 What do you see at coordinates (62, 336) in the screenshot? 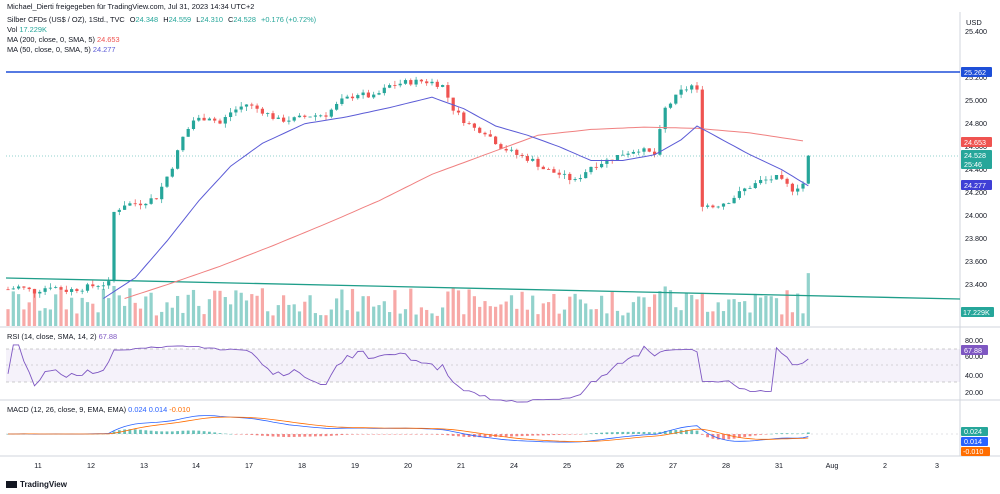
I see `rsi-legend: RSI (14, close, SMA, 14, 2) 67.88` at bounding box center [62, 336].